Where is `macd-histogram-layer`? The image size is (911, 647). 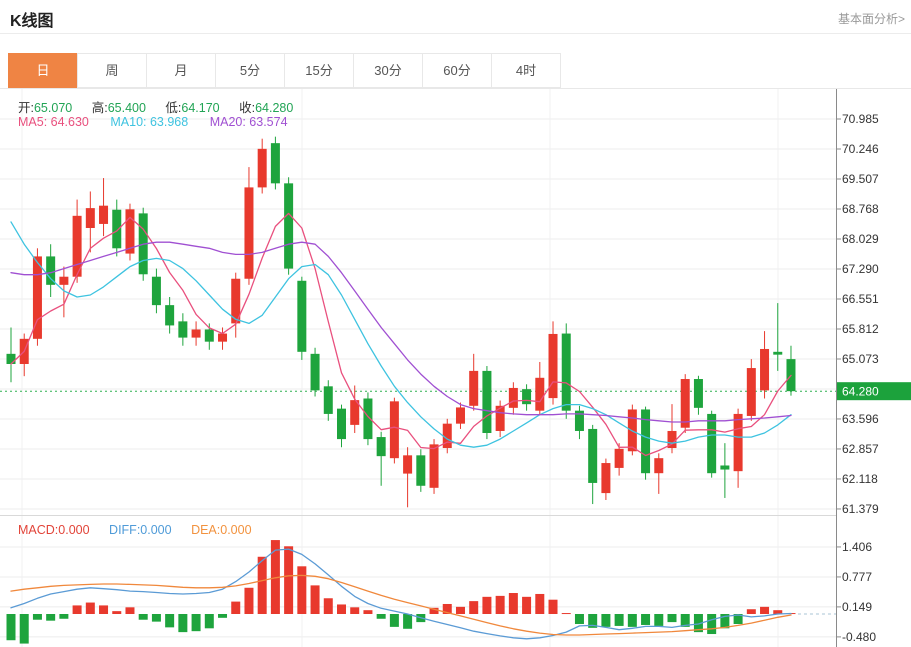 macd-histogram-layer is located at coordinates (421, 592).